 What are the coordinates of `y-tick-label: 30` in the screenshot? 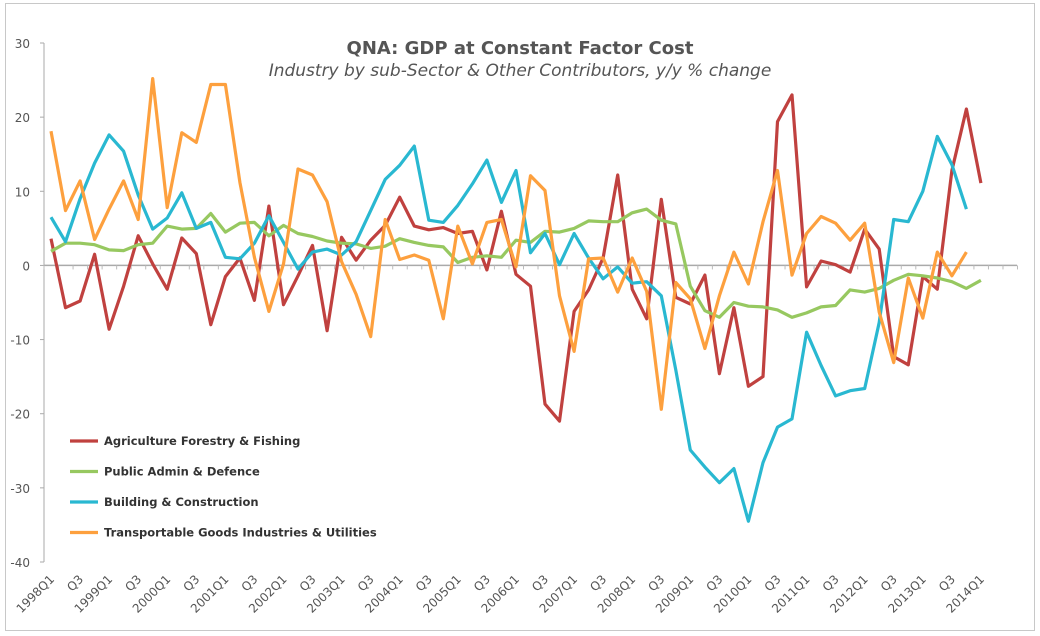 It's located at (22, 44).